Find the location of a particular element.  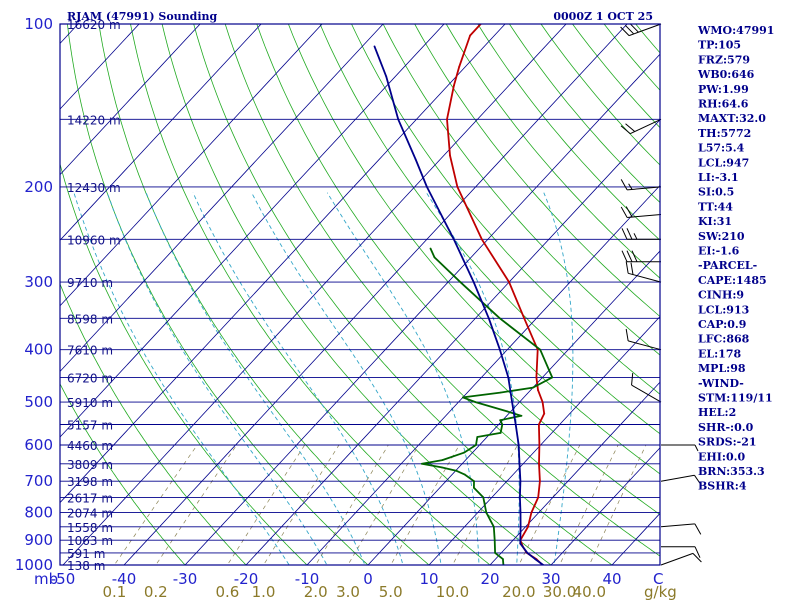

height-label: 3809 m is located at coordinates (90, 465).